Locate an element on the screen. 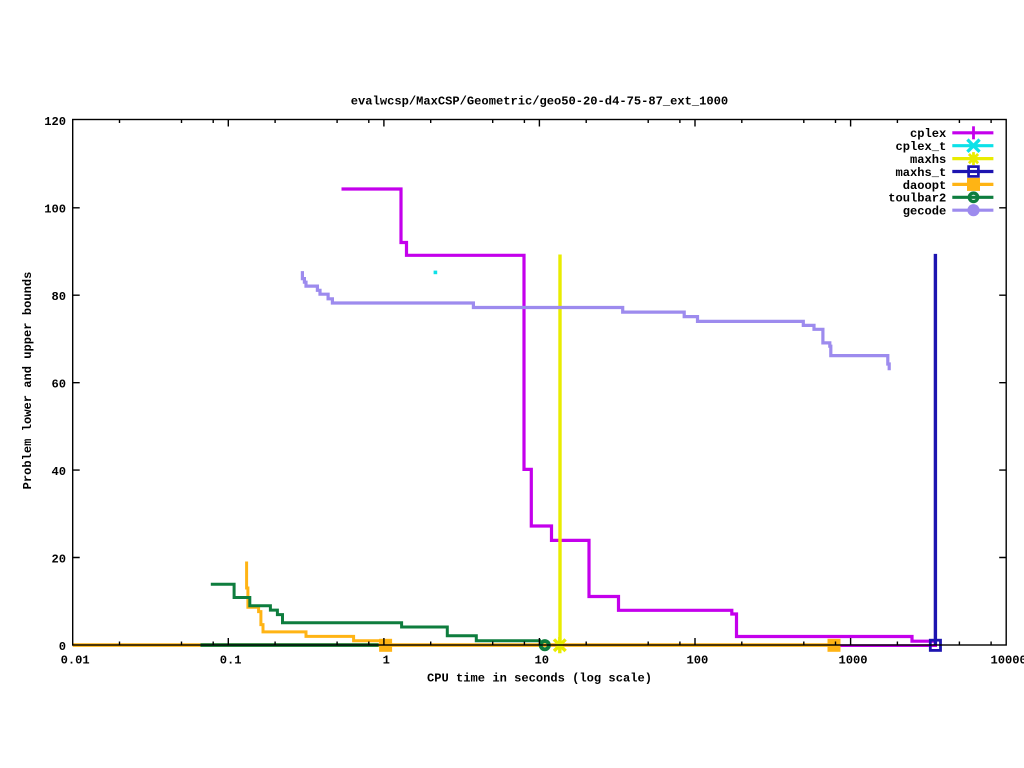 This screenshot has width=1024, height=768. svg-text: maxhs is located at coordinates (928, 160).